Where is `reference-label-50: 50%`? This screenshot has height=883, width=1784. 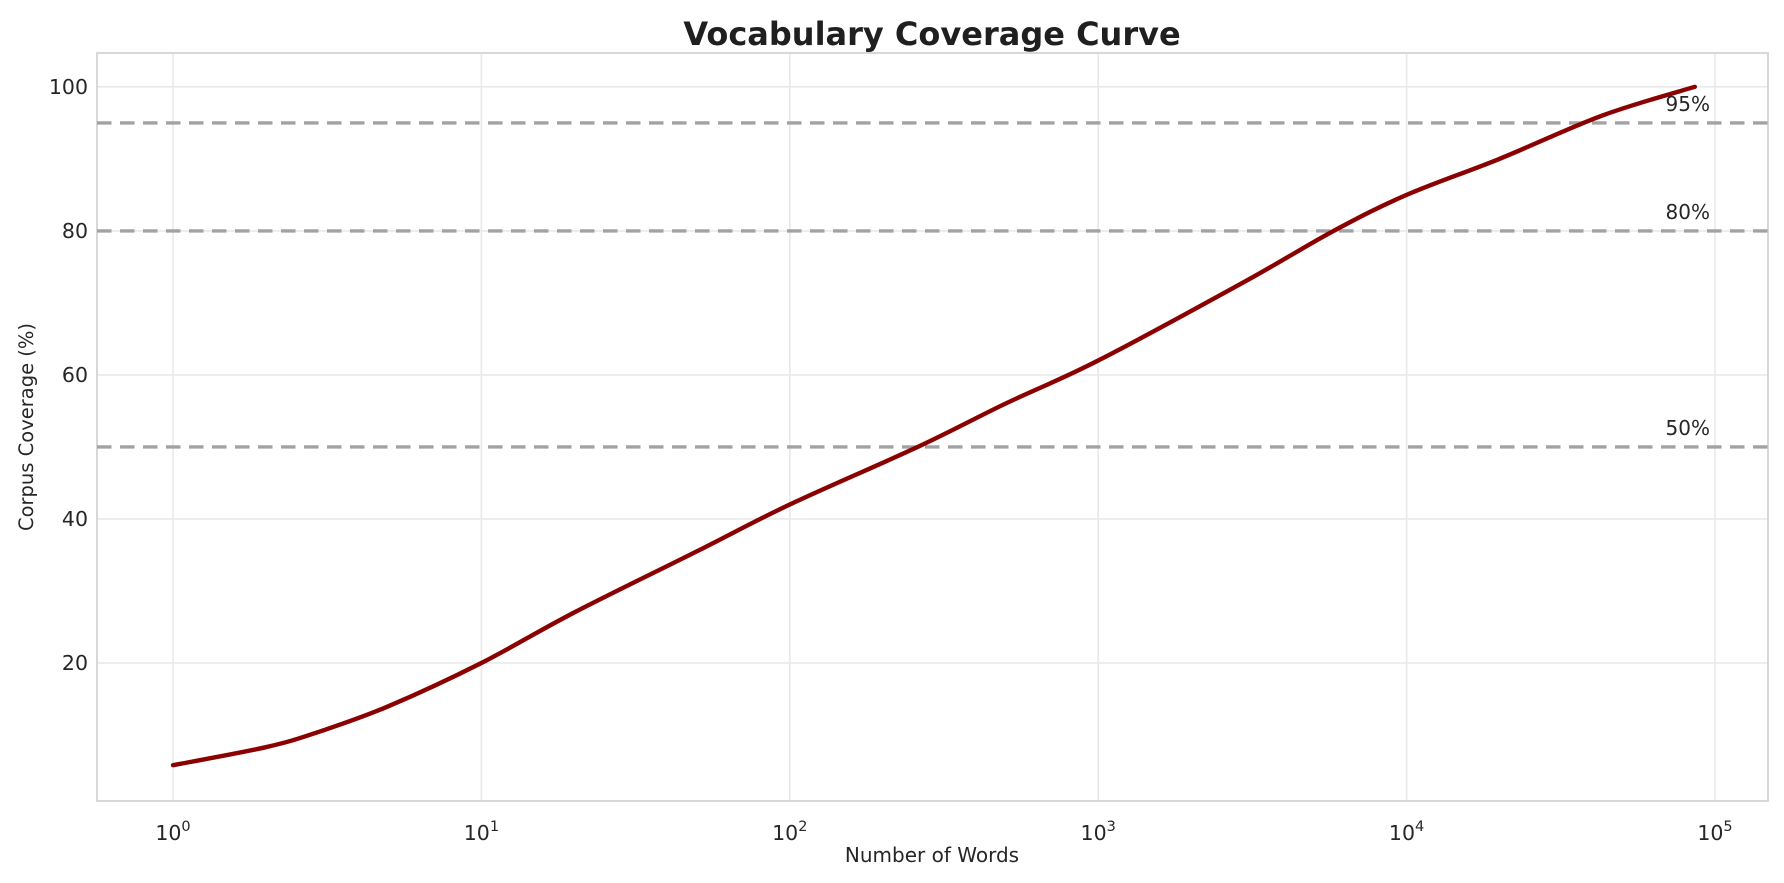
reference-label-50: 50% is located at coordinates (1688, 428).